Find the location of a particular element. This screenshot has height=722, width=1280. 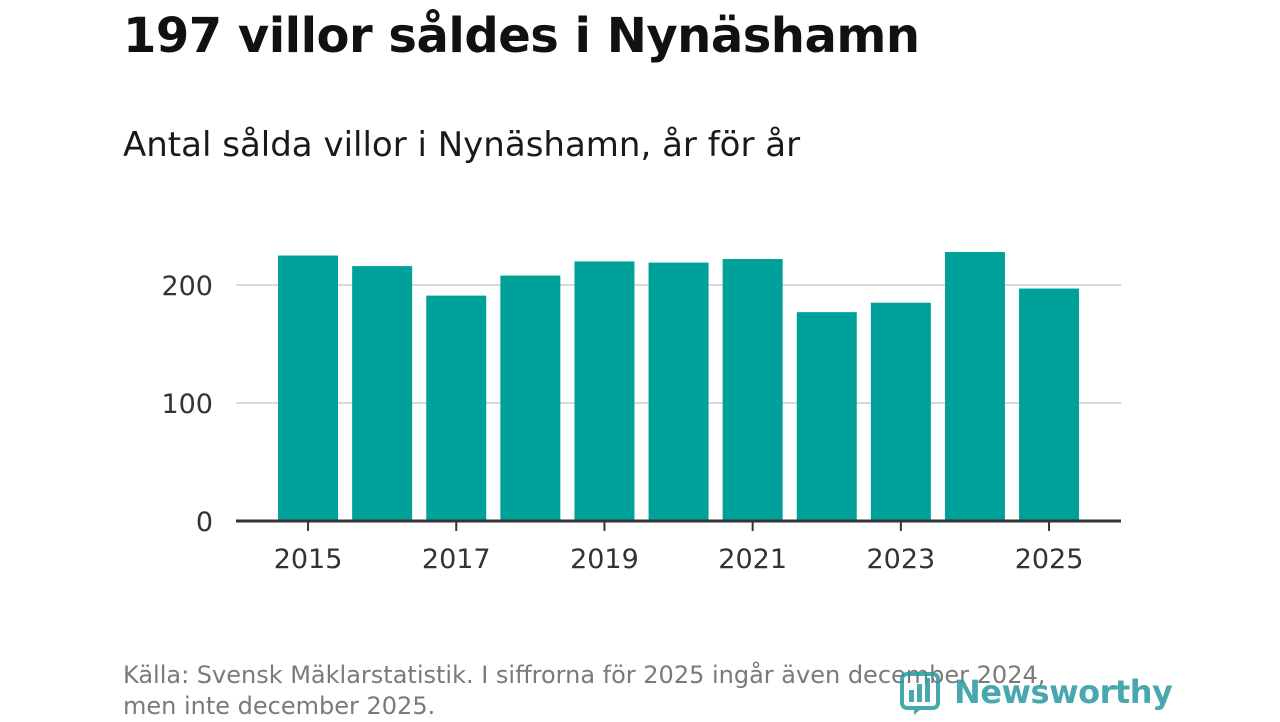

y-tick-label-200: 200 is located at coordinates (187, 286).